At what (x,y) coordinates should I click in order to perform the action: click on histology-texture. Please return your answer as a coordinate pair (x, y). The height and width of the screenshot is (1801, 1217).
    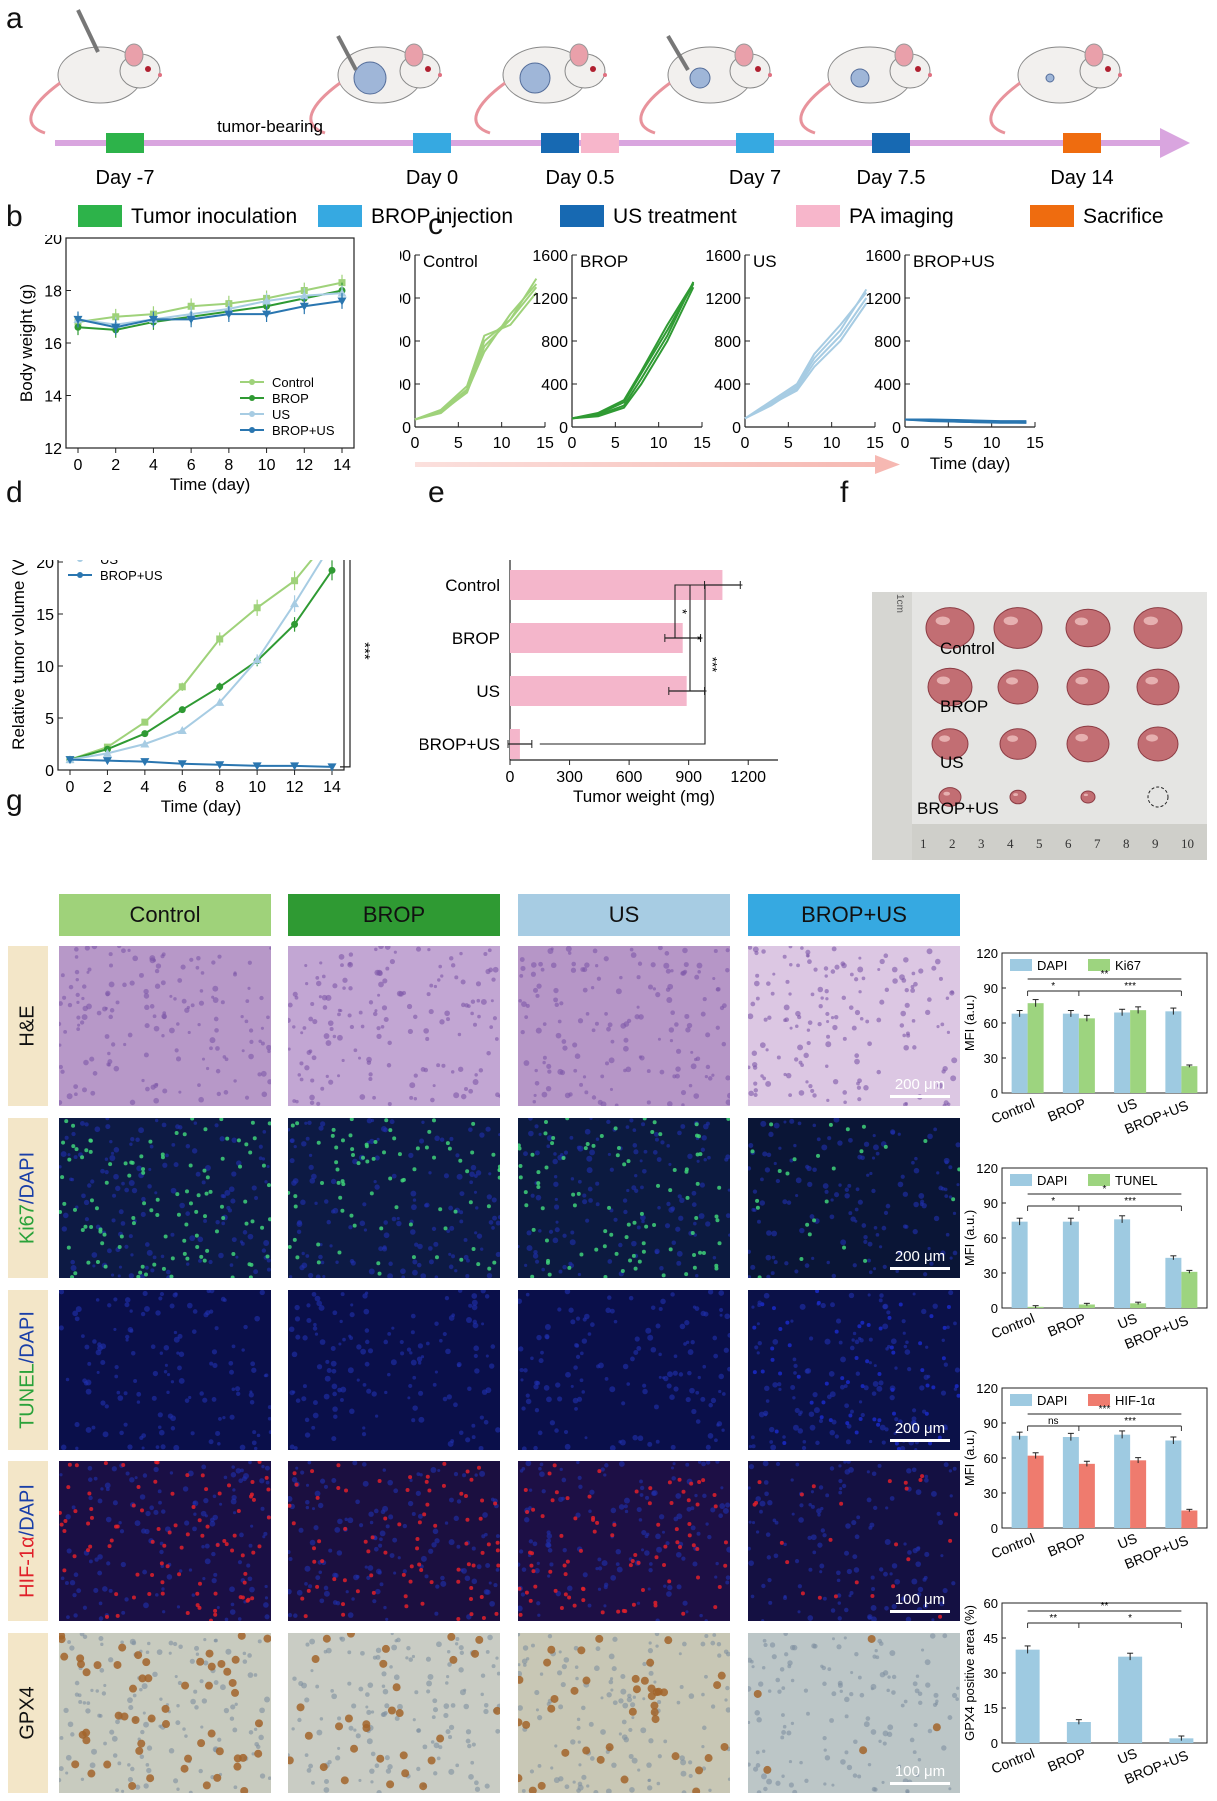
    Looking at the image, I should click on (624, 1541).